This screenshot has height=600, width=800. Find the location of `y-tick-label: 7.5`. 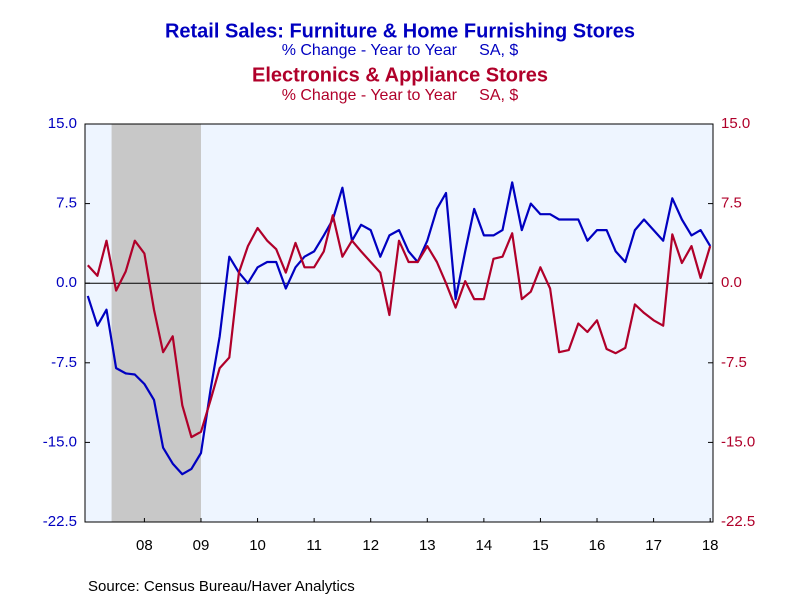

y-tick-label: 7.5 is located at coordinates (66, 203).